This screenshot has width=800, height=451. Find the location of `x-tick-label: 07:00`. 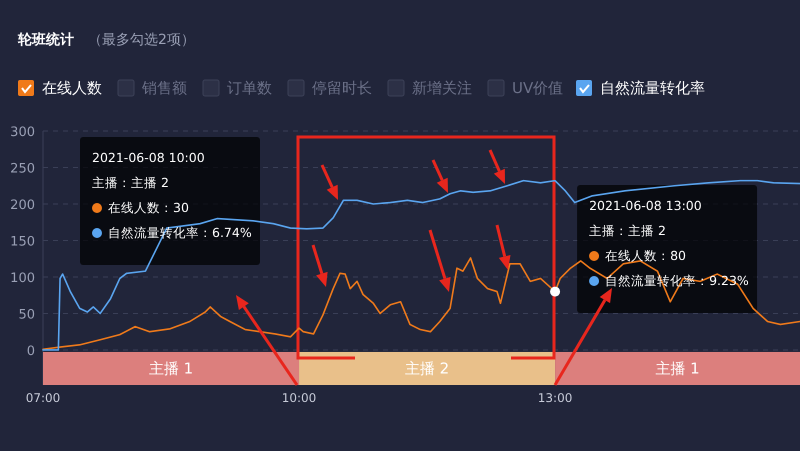

x-tick-label: 07:00 is located at coordinates (43, 398).